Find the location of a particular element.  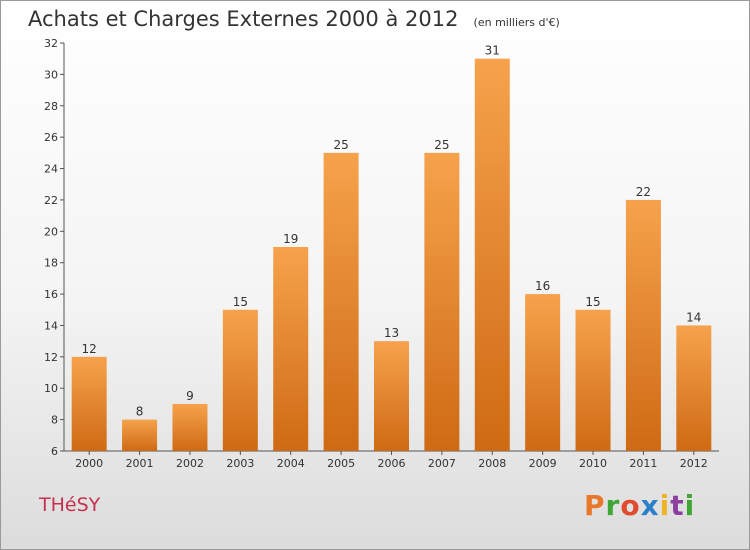

data-label-2010: 15 is located at coordinates (592, 302).